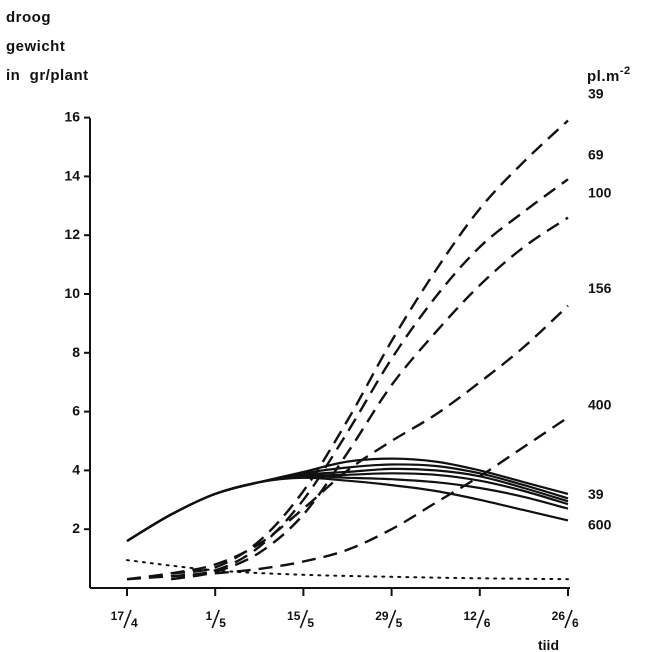  Describe the element at coordinates (76, 528) in the screenshot. I see `y-tick-label: 2` at that location.